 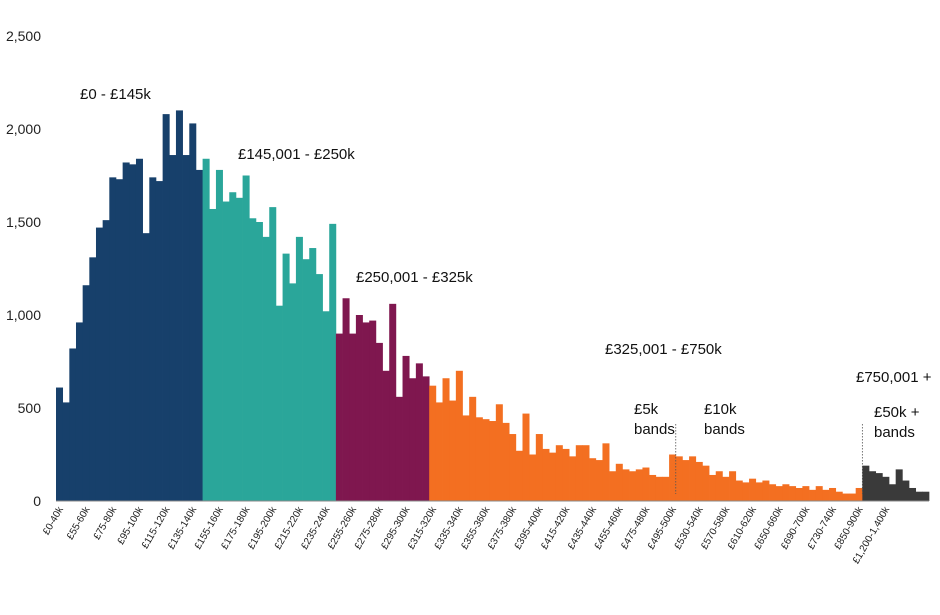 What do you see at coordinates (23, 36) in the screenshot?
I see `y-tick-label: 2,500` at bounding box center [23, 36].